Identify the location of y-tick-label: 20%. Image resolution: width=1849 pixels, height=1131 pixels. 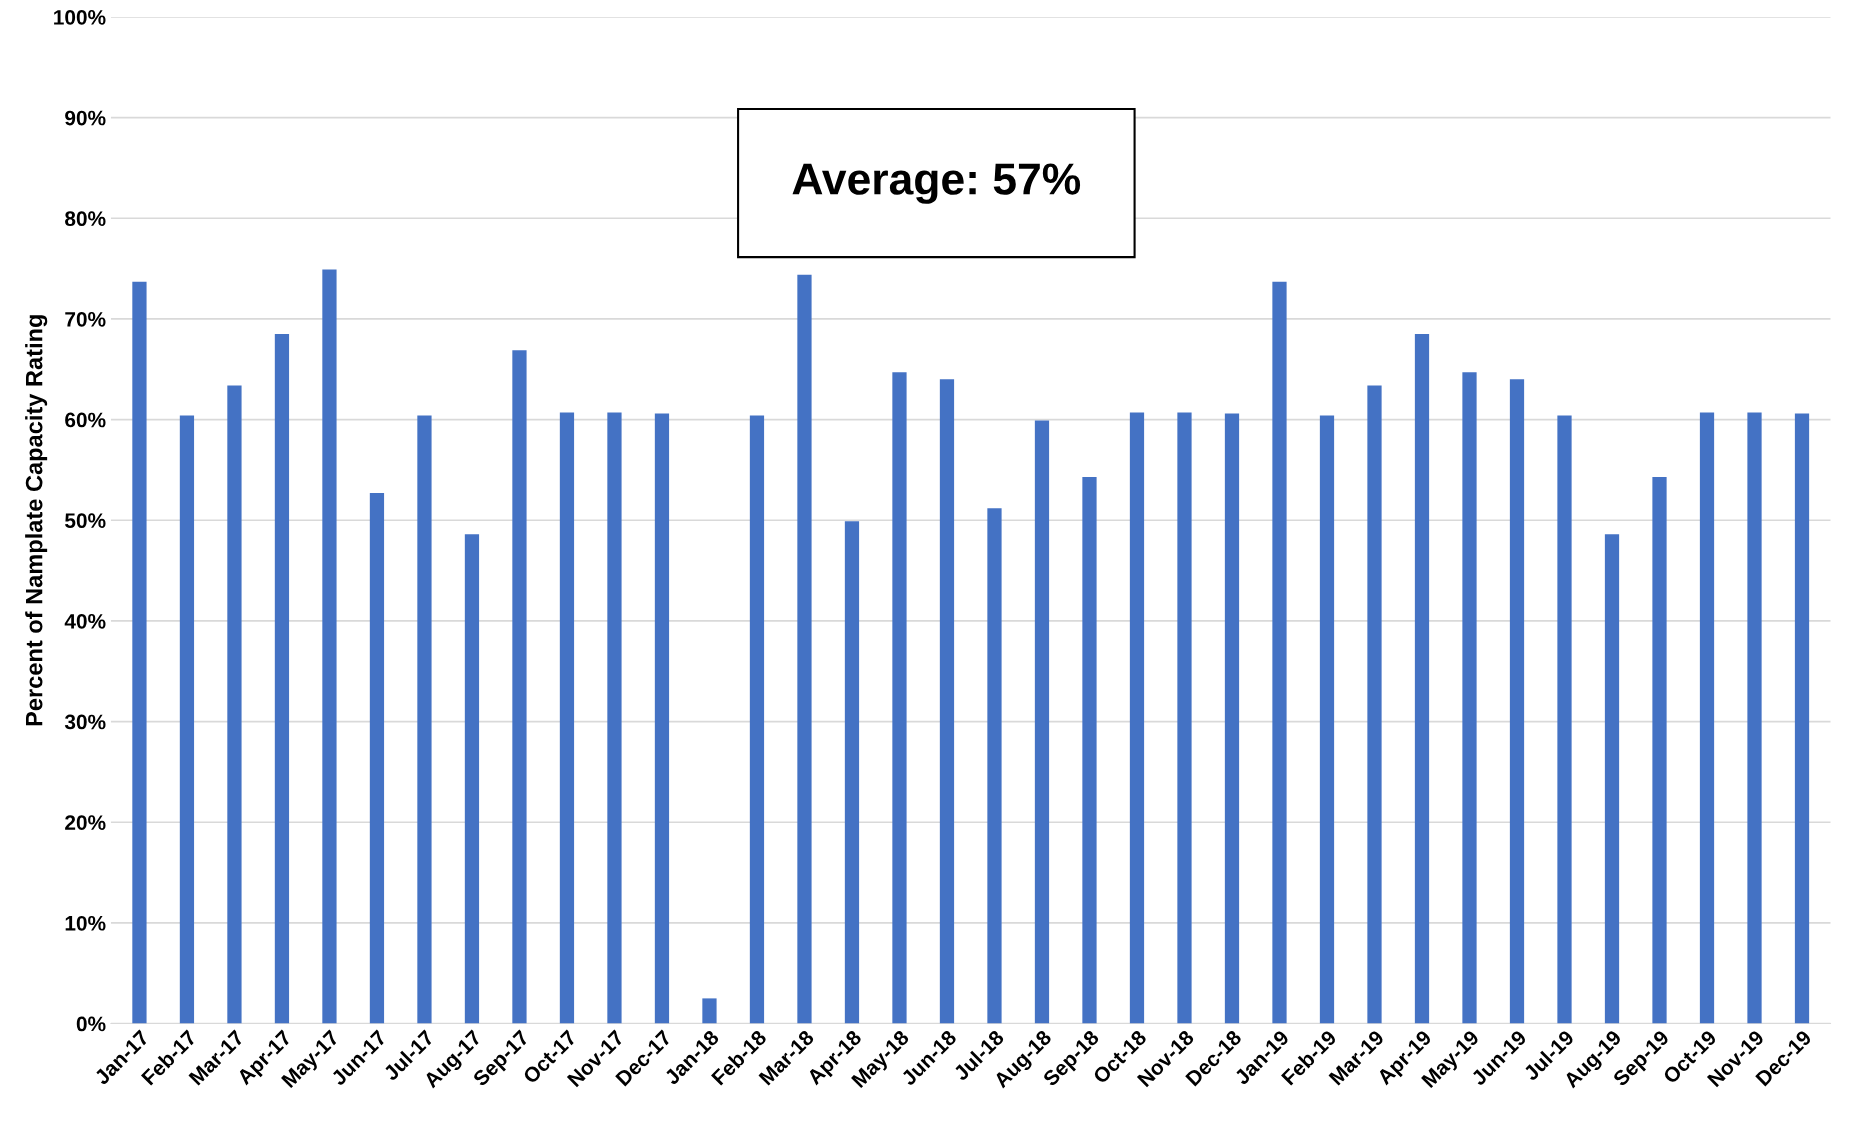
(85, 822).